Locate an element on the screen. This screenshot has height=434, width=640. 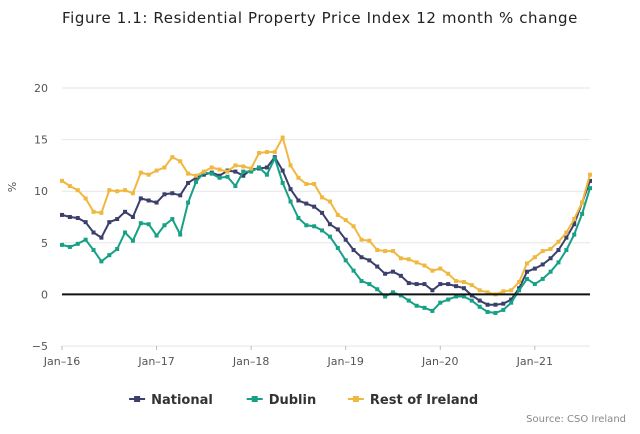
x-tick-label: Jan–19 is located at coordinates (344, 361).